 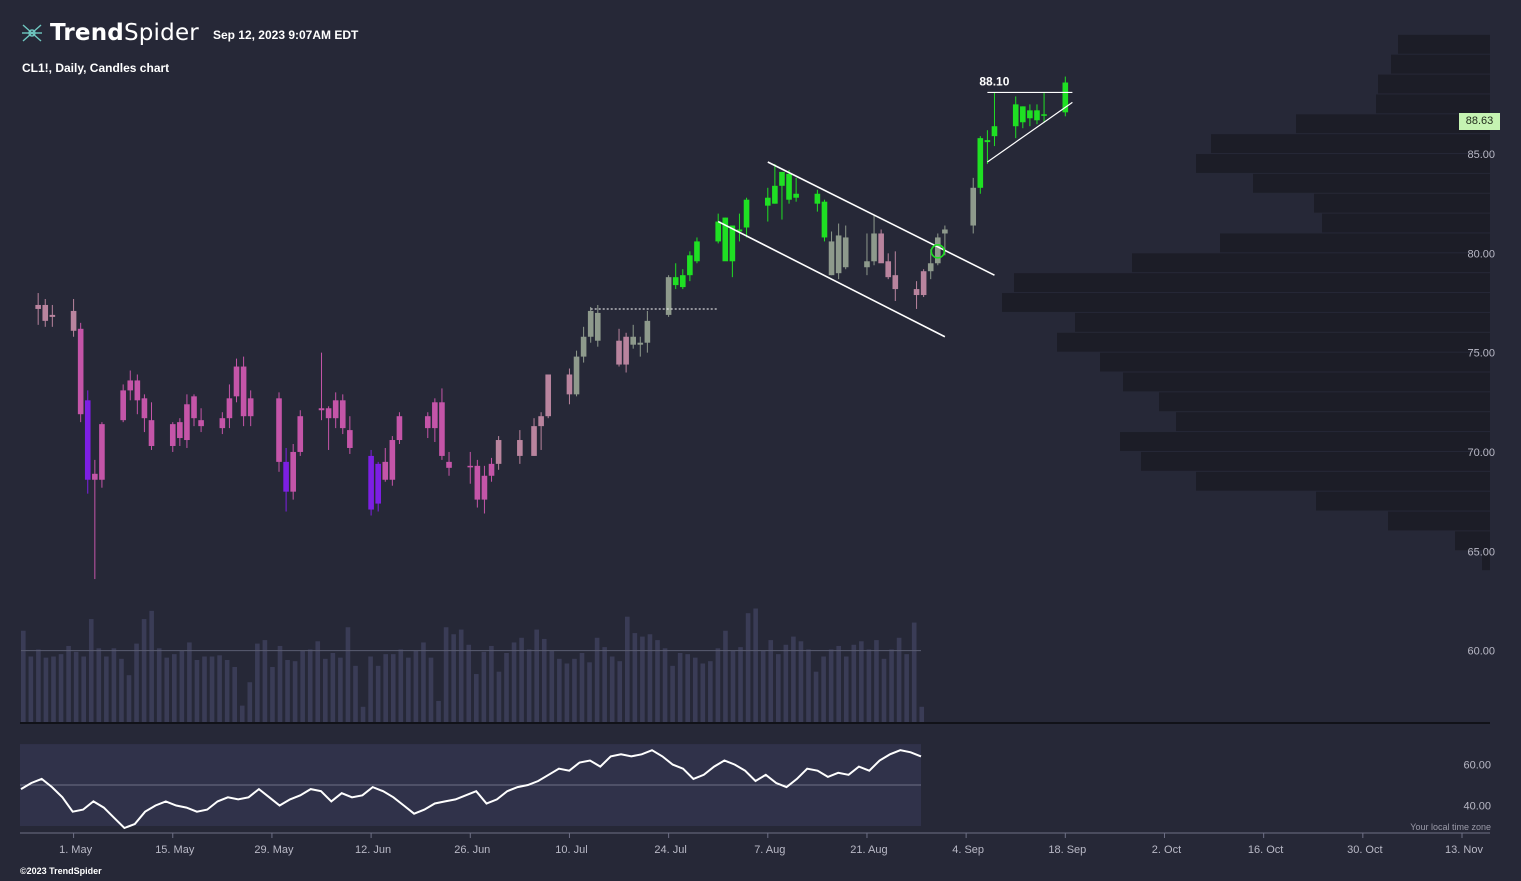 What do you see at coordinates (1464, 850) in the screenshot?
I see `date-tick-label: 13. Nov` at bounding box center [1464, 850].